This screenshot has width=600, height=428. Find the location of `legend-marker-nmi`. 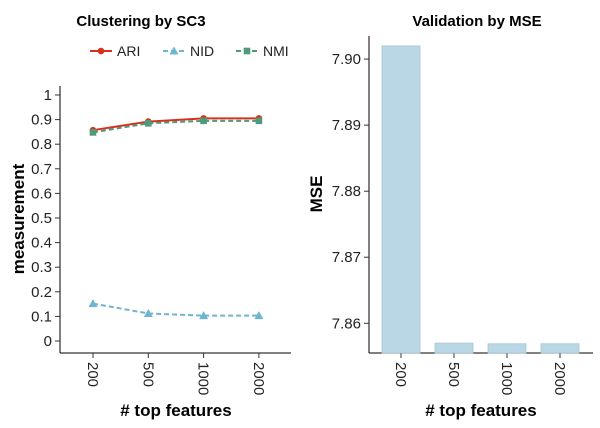

legend-marker-nmi is located at coordinates (247, 51).